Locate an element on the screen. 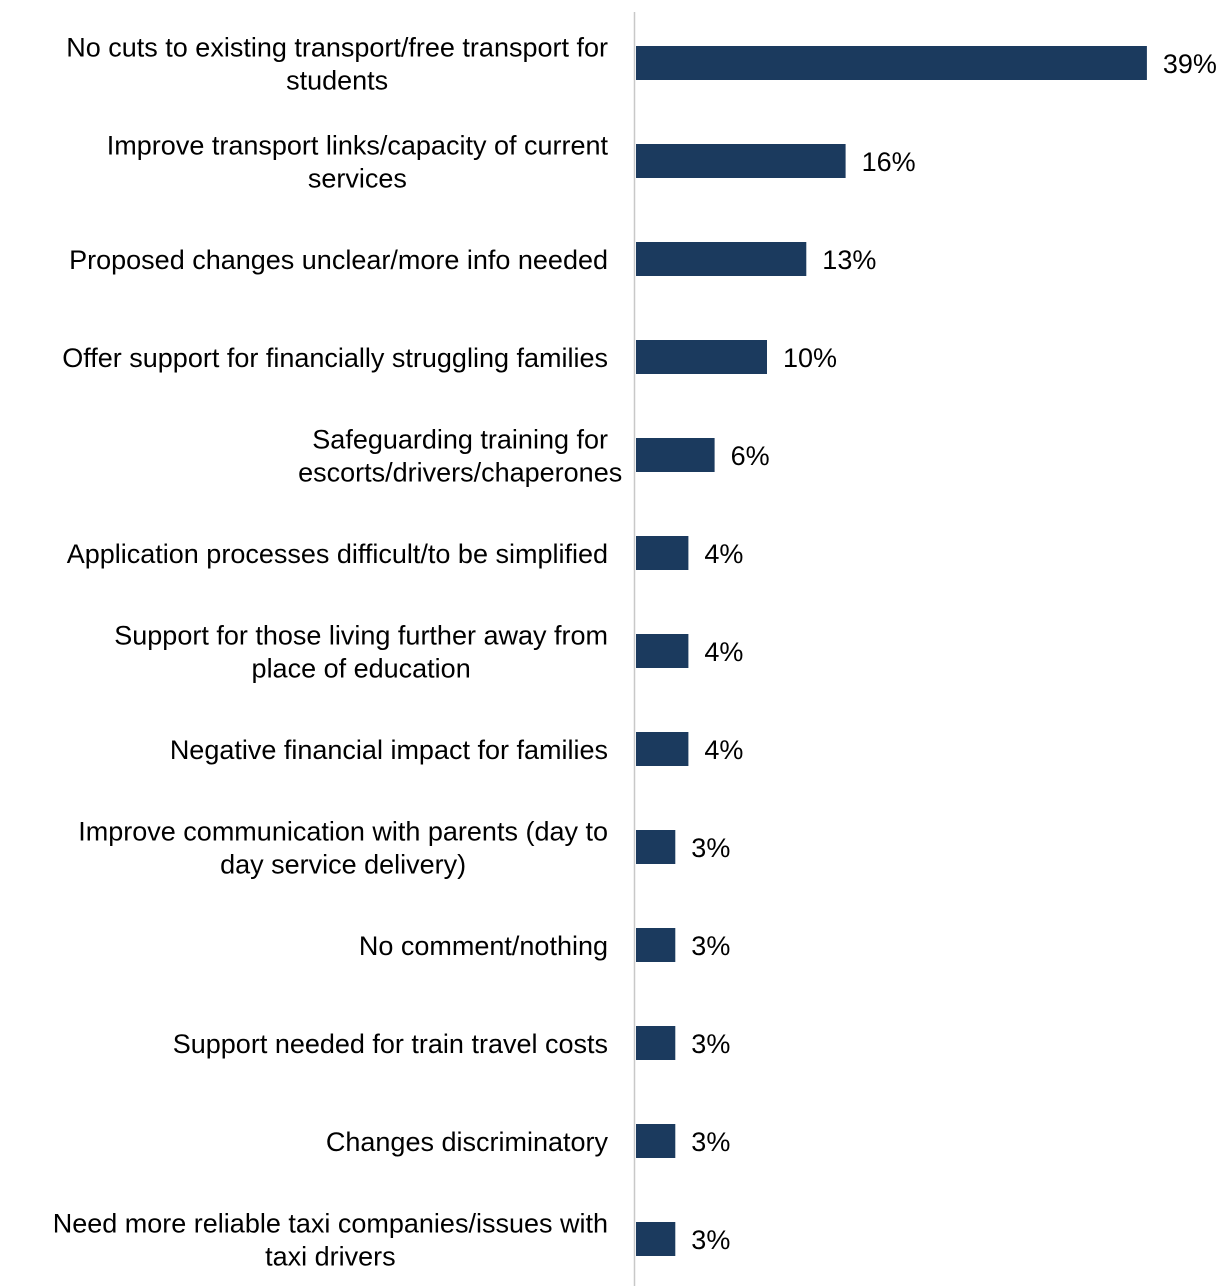 Image resolution: width=1224 pixels, height=1286 pixels. category-label: place of education is located at coordinates (361, 669).